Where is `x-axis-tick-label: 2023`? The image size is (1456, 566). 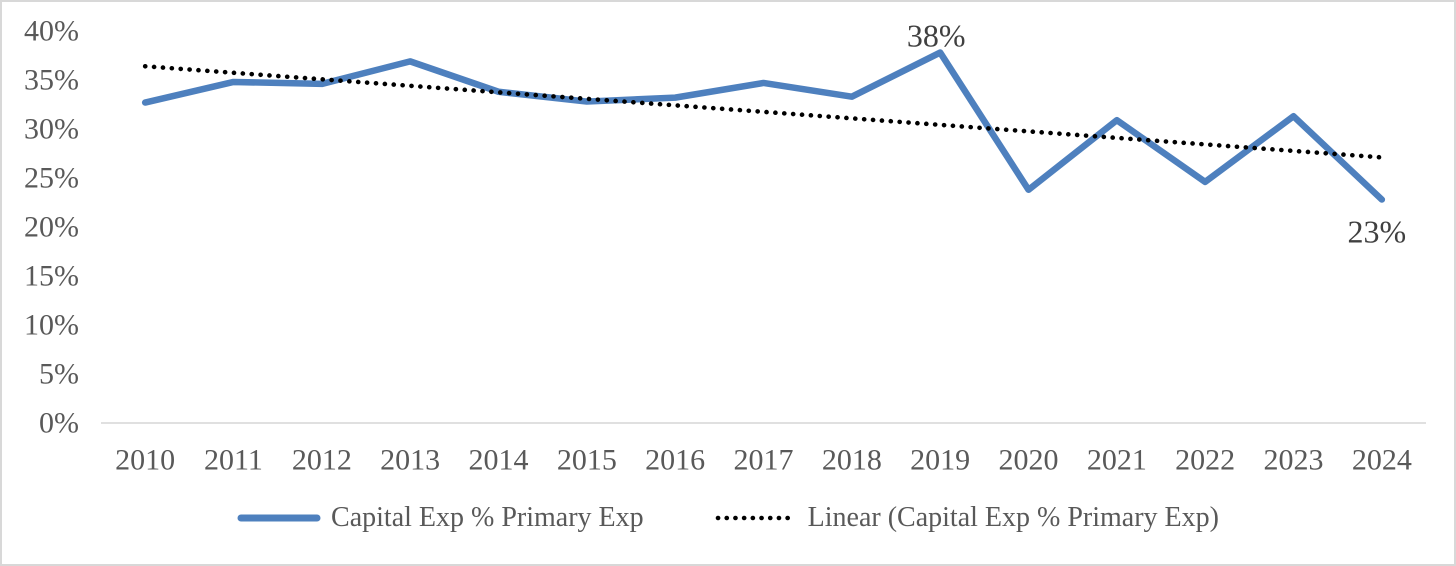 x-axis-tick-label: 2023 is located at coordinates (1294, 460).